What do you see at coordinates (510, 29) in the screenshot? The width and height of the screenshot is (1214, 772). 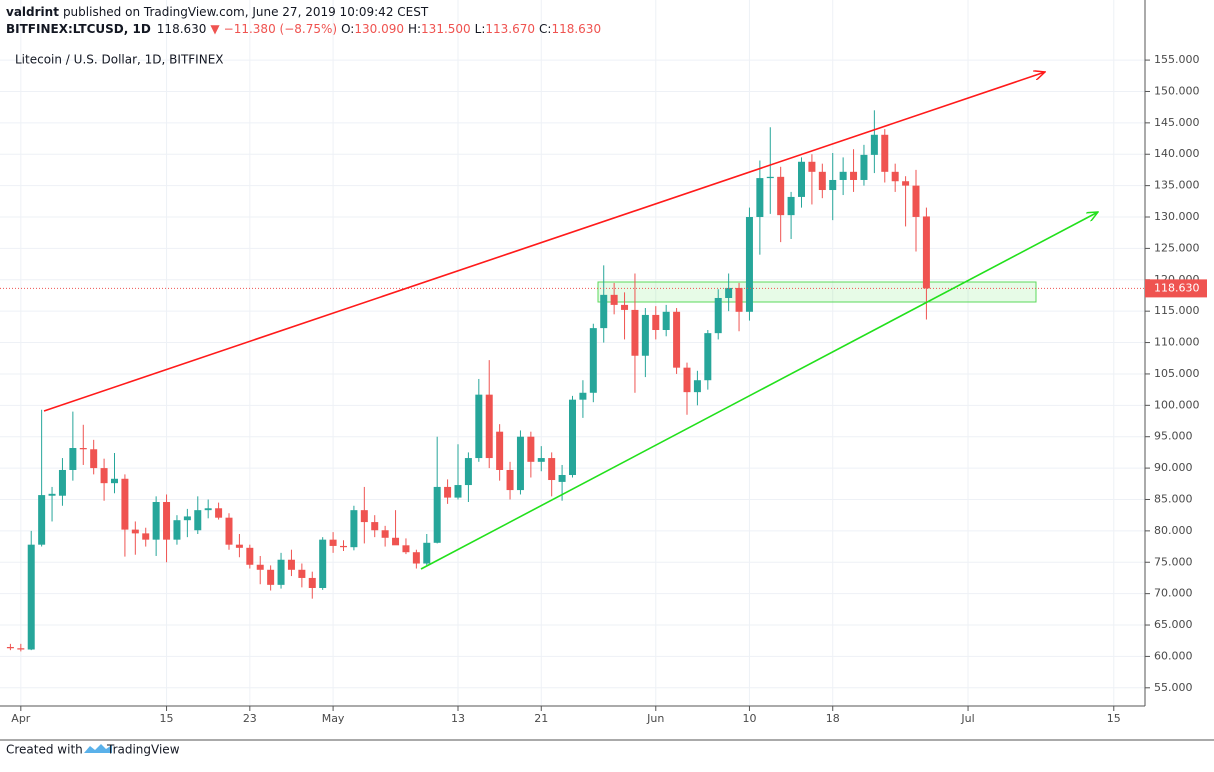 I see `ohlc-value: 113.670` at bounding box center [510, 29].